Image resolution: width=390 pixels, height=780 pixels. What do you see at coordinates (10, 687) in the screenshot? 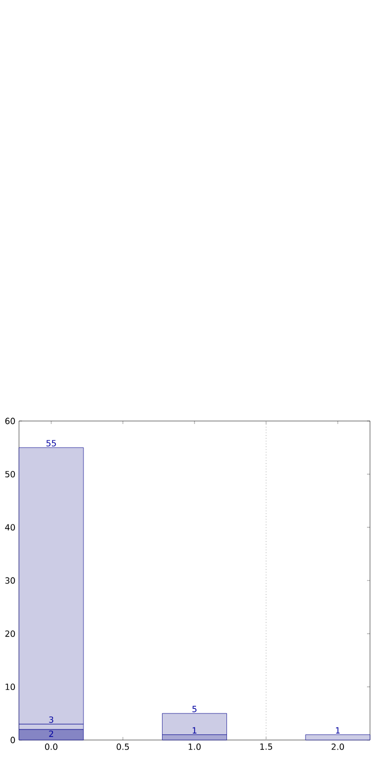
I see `y-tick-label: 10` at bounding box center [10, 687].